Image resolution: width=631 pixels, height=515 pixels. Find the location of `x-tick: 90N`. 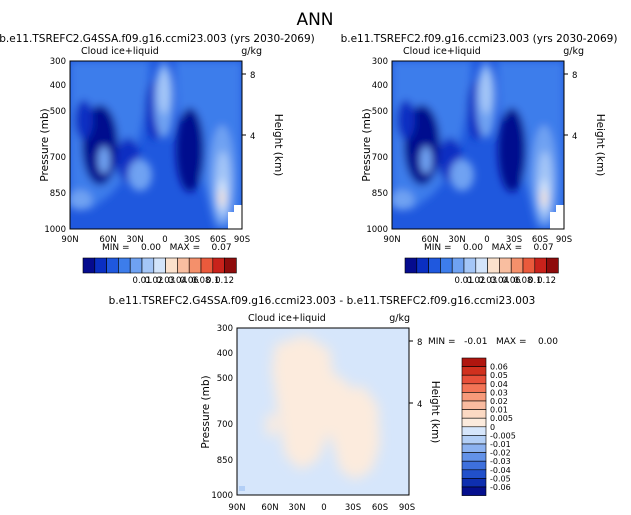

x-tick: 90N is located at coordinates (69, 240).